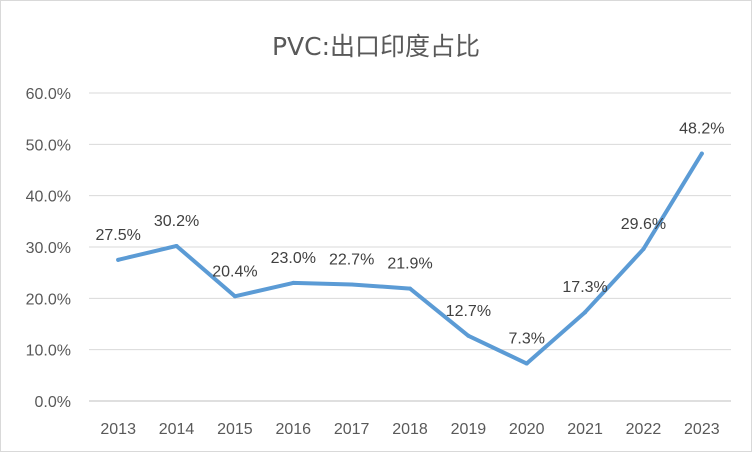 The width and height of the screenshot is (752, 452). Describe the element at coordinates (584, 287) in the screenshot. I see `data-label: 17.3%` at that location.